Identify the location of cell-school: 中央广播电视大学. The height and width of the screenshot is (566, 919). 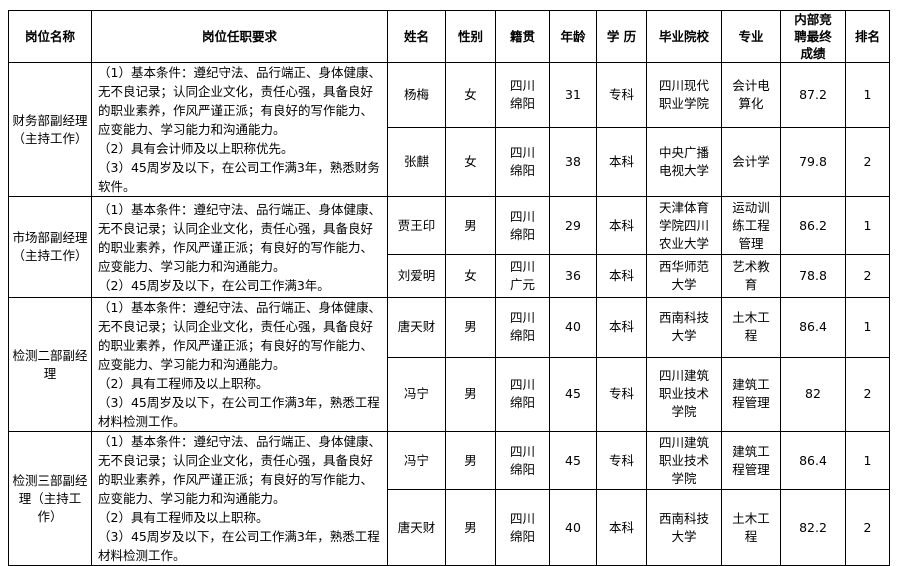
(684, 162).